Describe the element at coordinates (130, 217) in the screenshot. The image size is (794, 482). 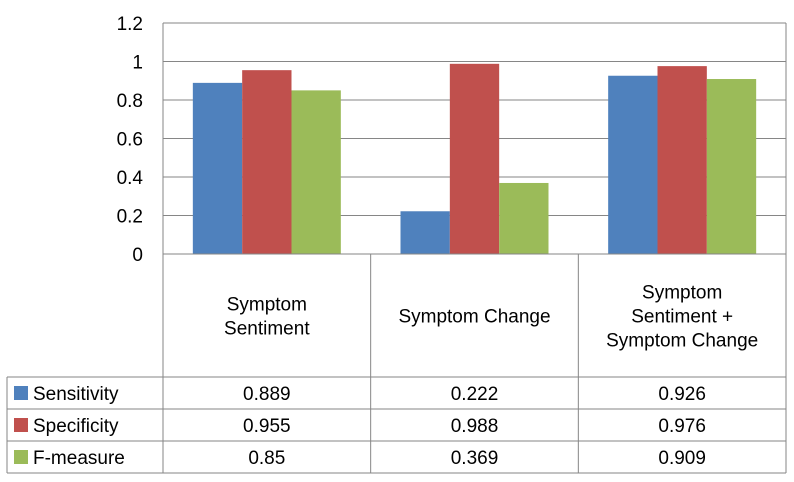
I see `y-tick-label: 0.2` at that location.